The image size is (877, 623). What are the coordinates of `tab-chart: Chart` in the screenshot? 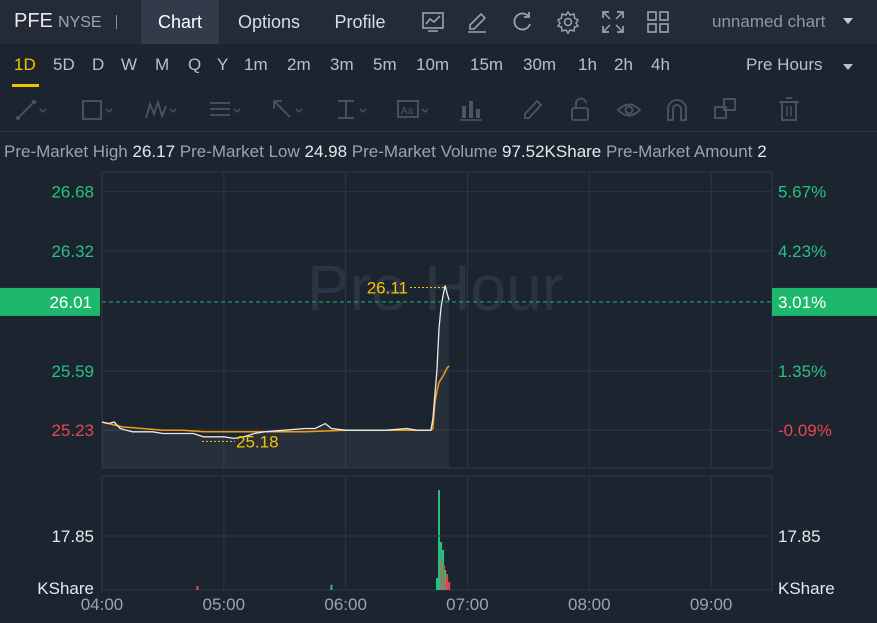 It's located at (180, 22).